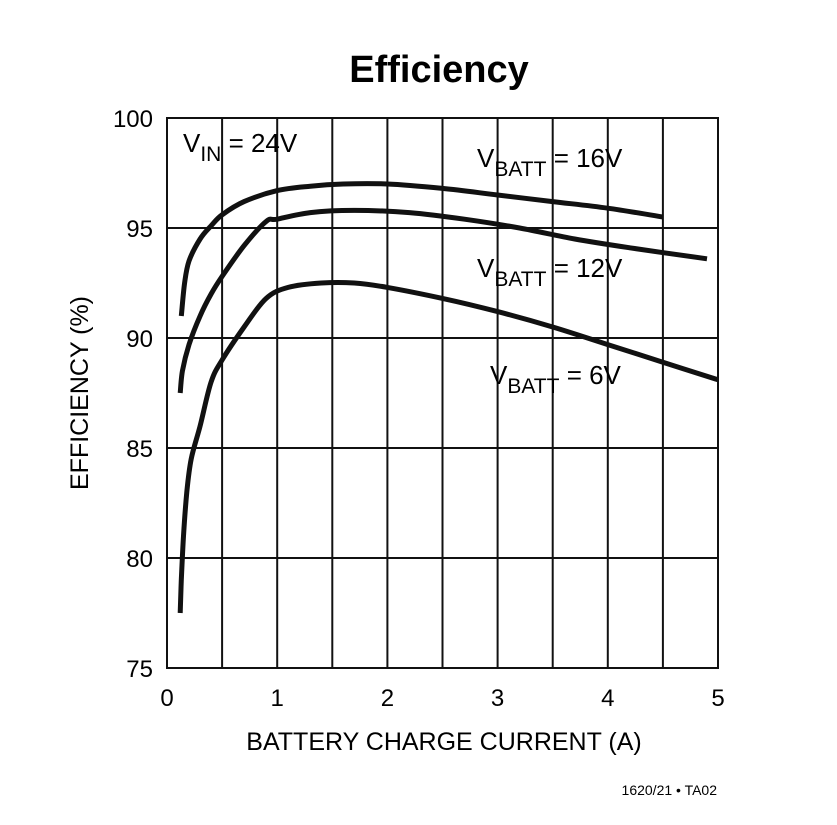 The height and width of the screenshot is (825, 837). What do you see at coordinates (80, 393) in the screenshot?
I see `y-axis-label: EFFICIENCY (%)` at bounding box center [80, 393].